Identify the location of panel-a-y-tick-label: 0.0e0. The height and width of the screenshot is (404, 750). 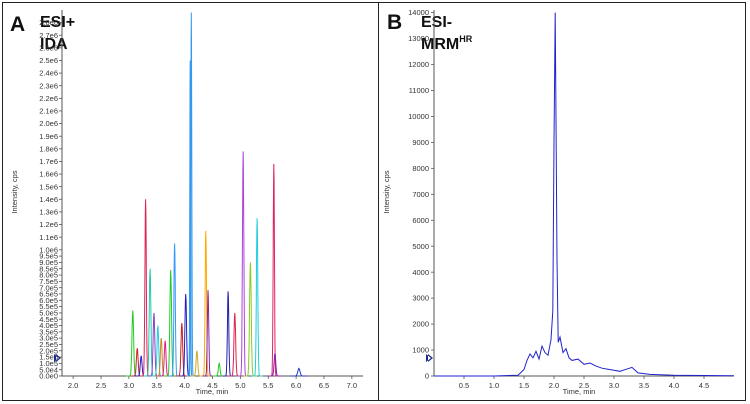
(48, 376).